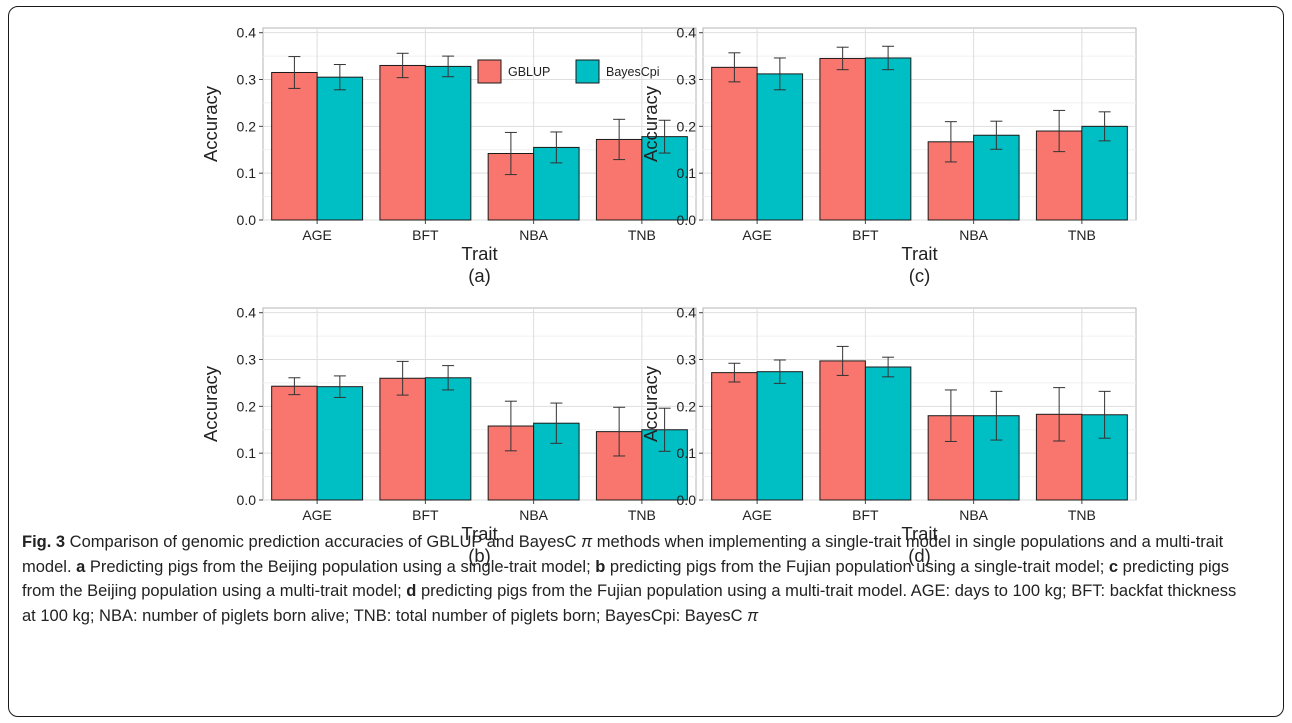 This screenshot has width=1292, height=723. I want to click on caption-b-label: b, so click(600, 566).